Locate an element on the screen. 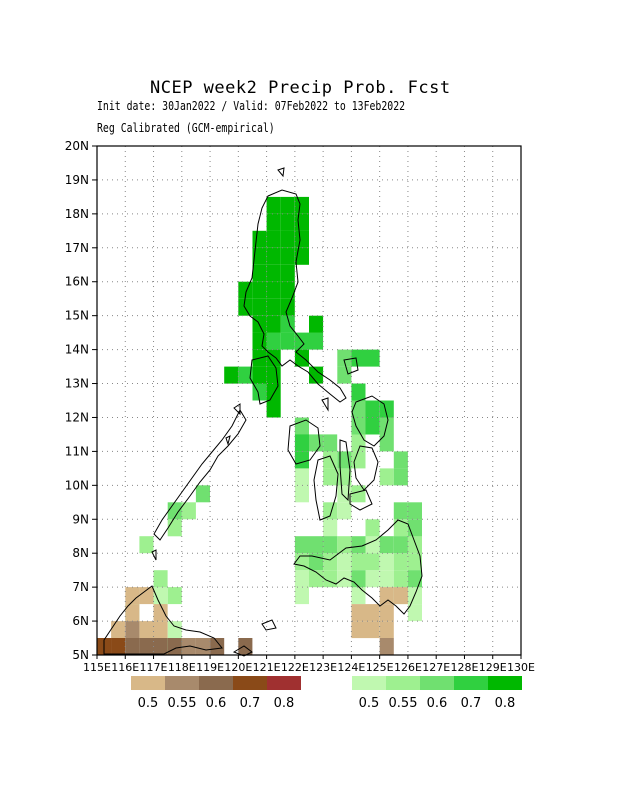  lat-tick-label: 13N is located at coordinates (77, 384).